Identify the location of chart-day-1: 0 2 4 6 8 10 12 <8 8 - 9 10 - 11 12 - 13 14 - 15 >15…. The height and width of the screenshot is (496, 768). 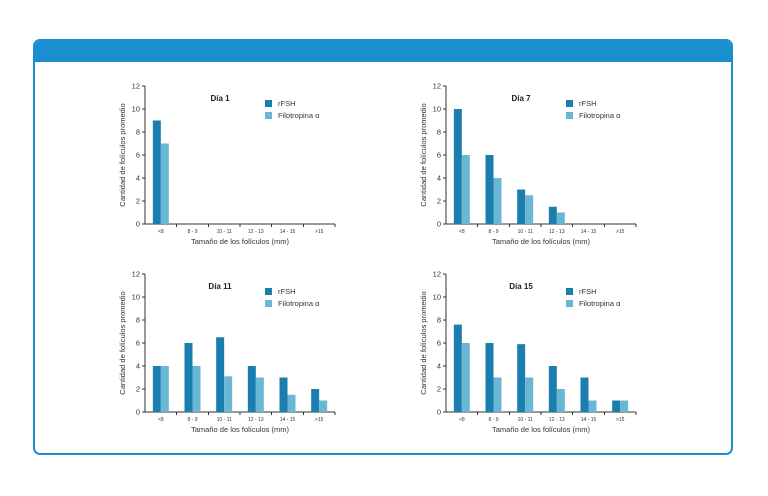
(227, 164).